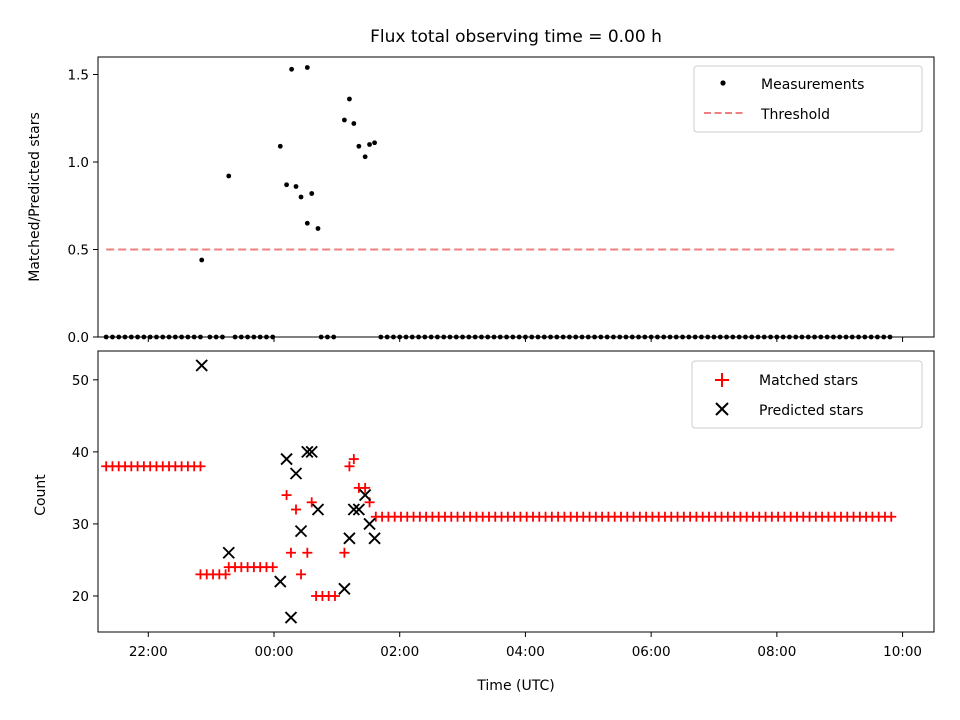 This screenshot has width=960, height=720. What do you see at coordinates (78, 163) in the screenshot?
I see `top-ytick-label: 1.0` at bounding box center [78, 163].